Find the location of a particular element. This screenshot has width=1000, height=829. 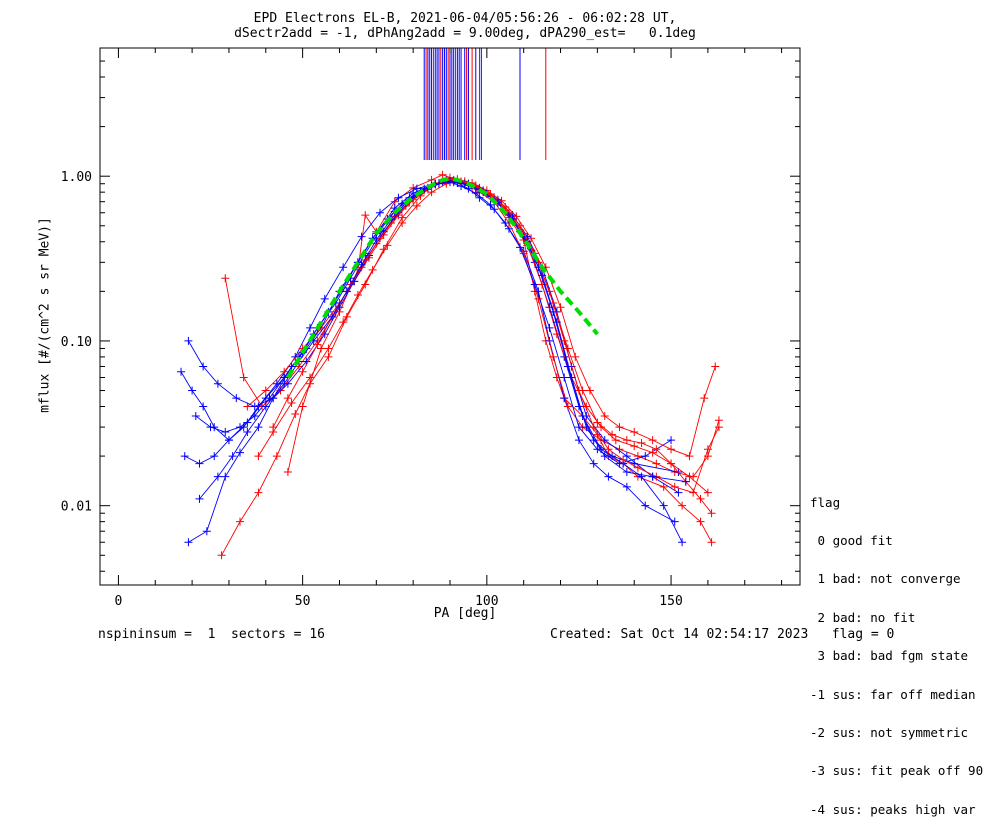

legend-title: flag is located at coordinates (825, 502).